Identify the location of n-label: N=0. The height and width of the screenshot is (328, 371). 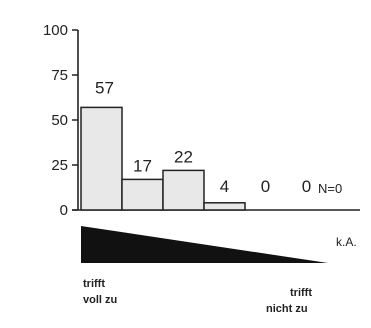
(330, 188).